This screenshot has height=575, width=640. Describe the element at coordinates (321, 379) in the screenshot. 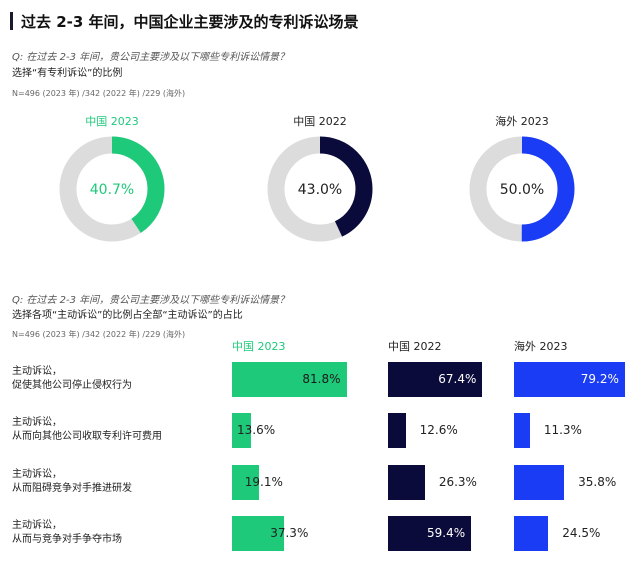

I see `bar-label-0-0: 81.8%` at that location.